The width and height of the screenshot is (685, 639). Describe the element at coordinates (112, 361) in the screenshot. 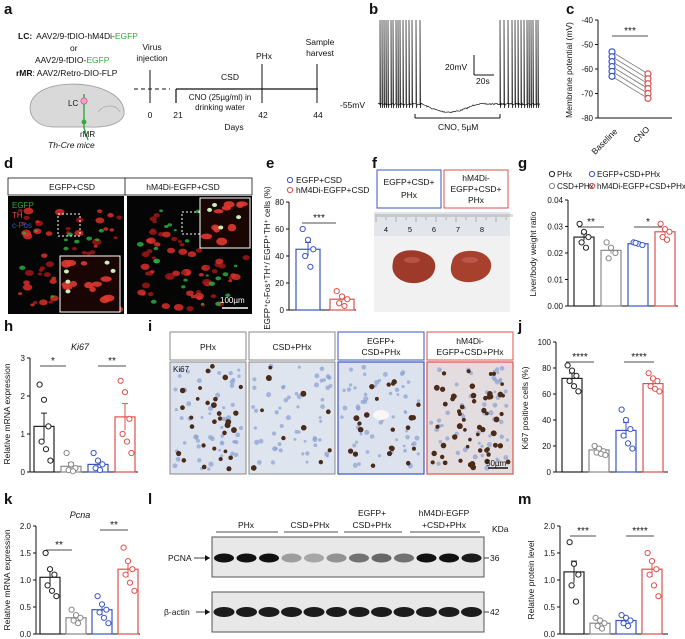

I see `panel-h-sig-2: **` at that location.